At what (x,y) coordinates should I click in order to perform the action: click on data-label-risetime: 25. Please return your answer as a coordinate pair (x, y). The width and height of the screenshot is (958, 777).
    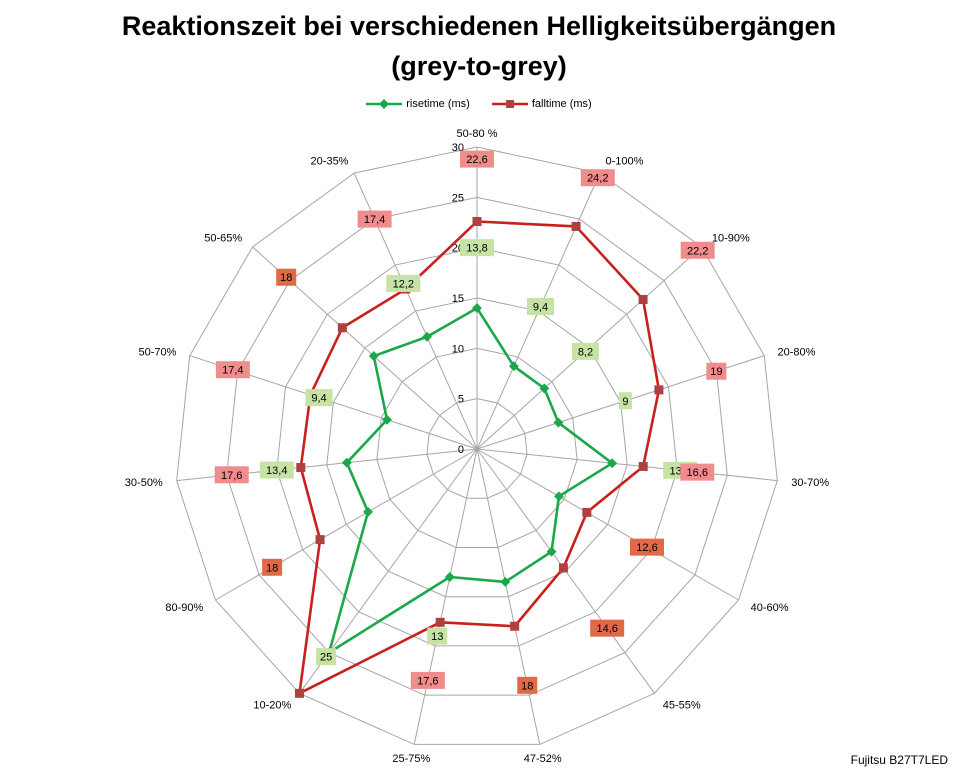
    Looking at the image, I should click on (326, 657).